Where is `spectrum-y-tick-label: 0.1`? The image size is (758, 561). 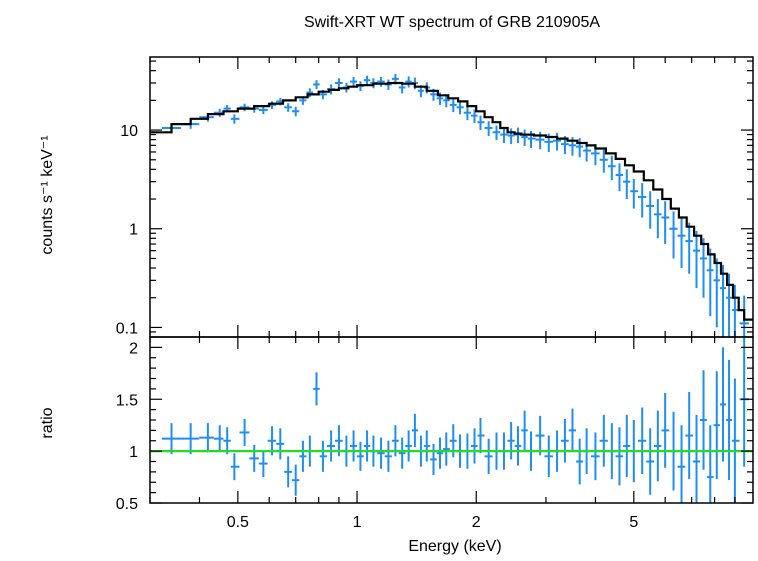 spectrum-y-tick-label: 0.1 is located at coordinates (127, 328).